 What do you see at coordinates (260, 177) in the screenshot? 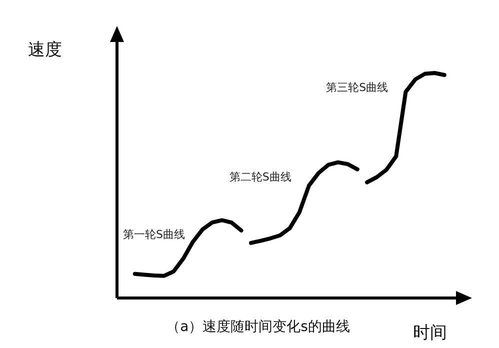
I see `series-label: 第二轮S曲线` at bounding box center [260, 177].